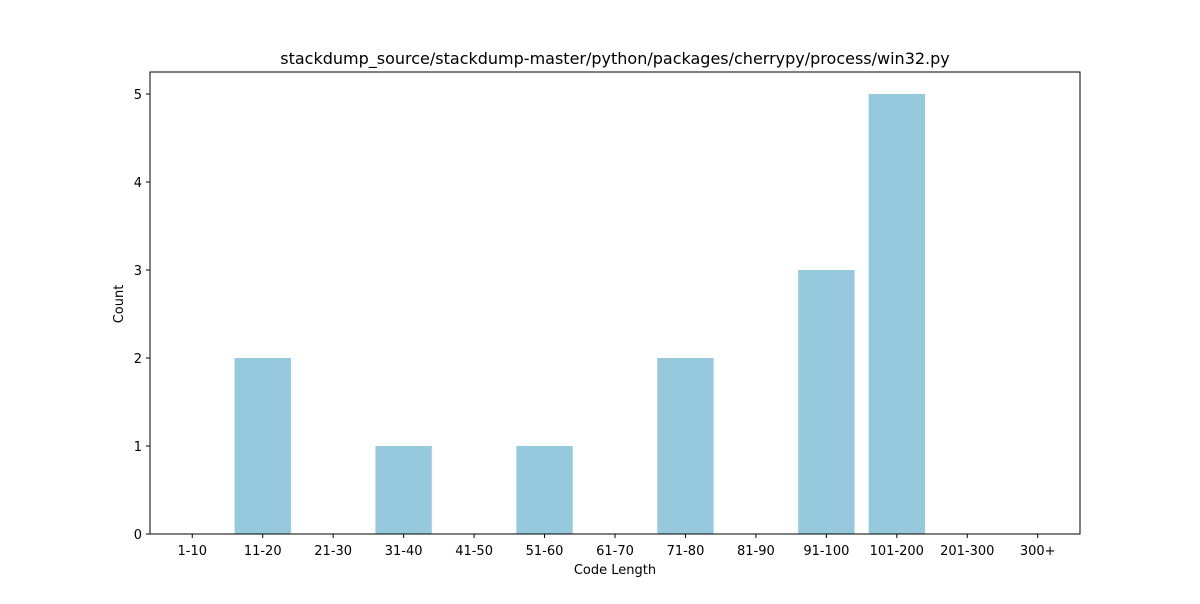  What do you see at coordinates (333, 551) in the screenshot?
I see `x-tick-label: 21-30` at bounding box center [333, 551].